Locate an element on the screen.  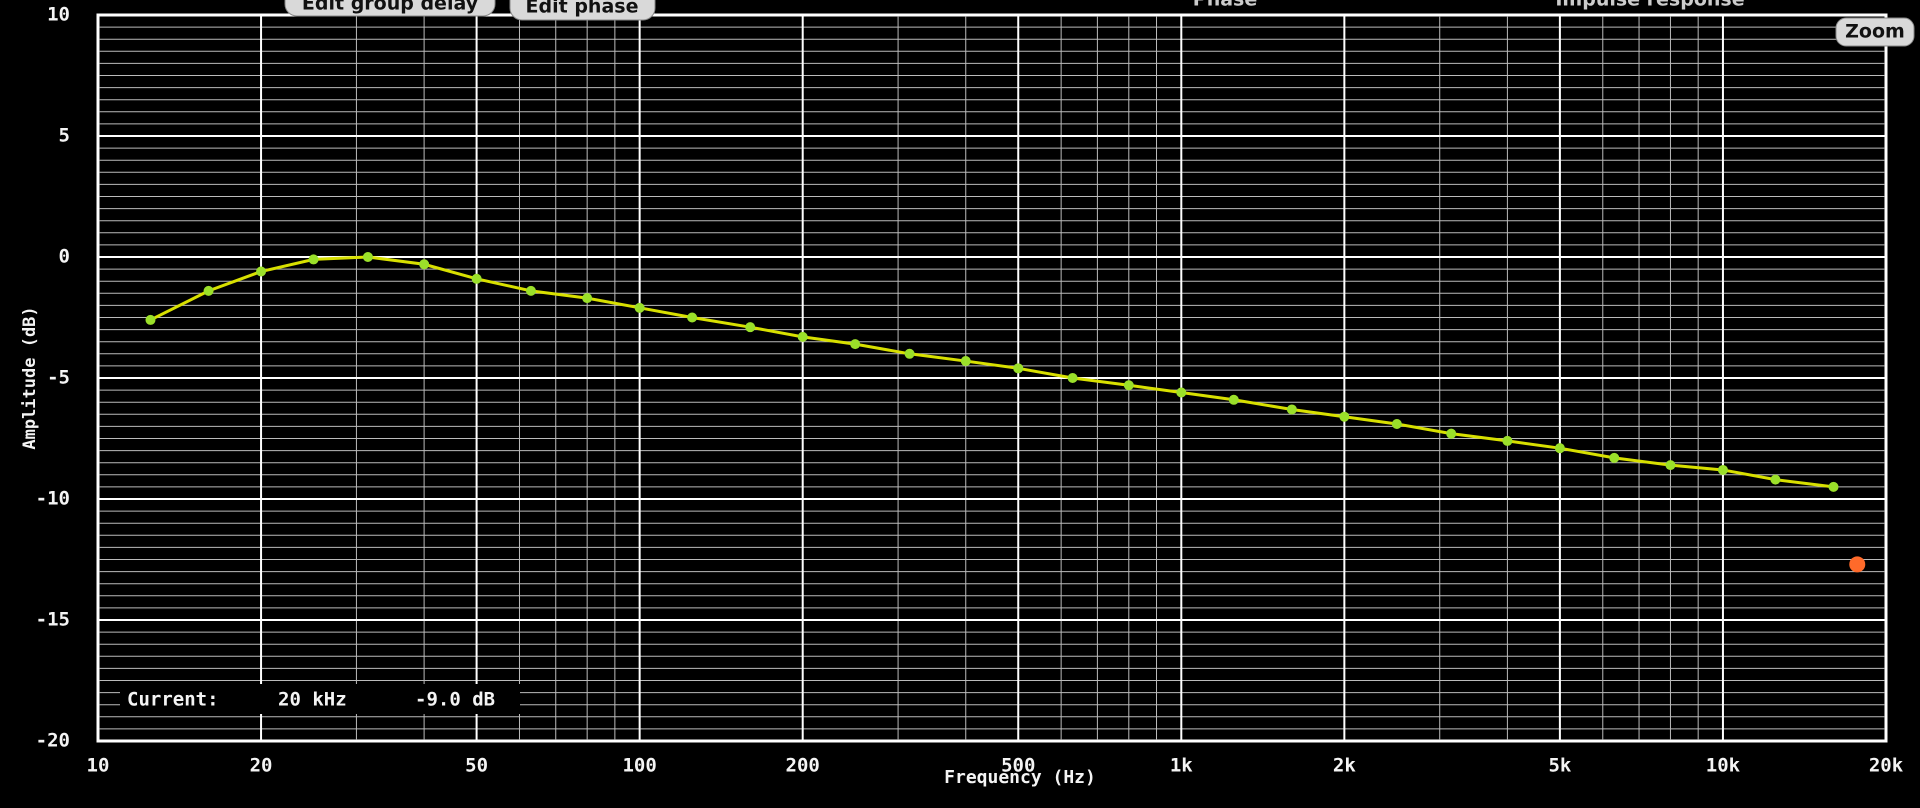
y-tick-label: -5 is located at coordinates (58, 378).